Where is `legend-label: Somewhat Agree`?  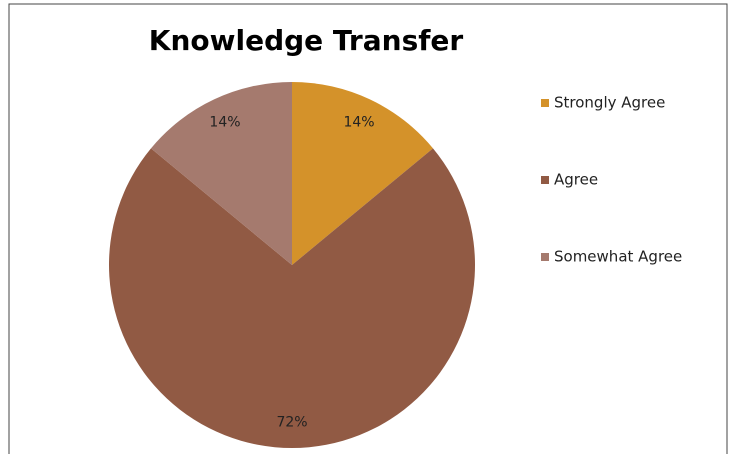 legend-label: Somewhat Agree is located at coordinates (618, 257).